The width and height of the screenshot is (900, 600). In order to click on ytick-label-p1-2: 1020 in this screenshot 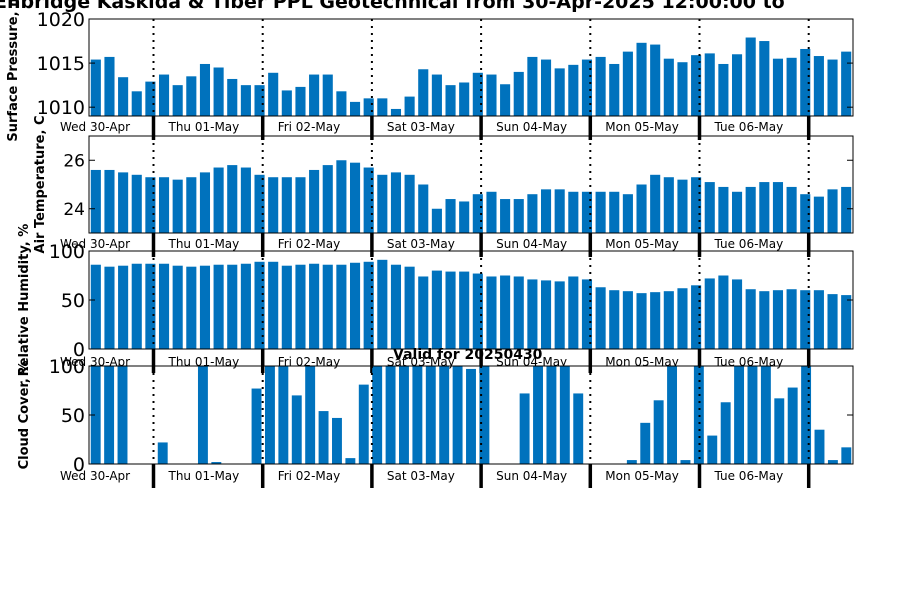, I will do `click(61, 20)`.